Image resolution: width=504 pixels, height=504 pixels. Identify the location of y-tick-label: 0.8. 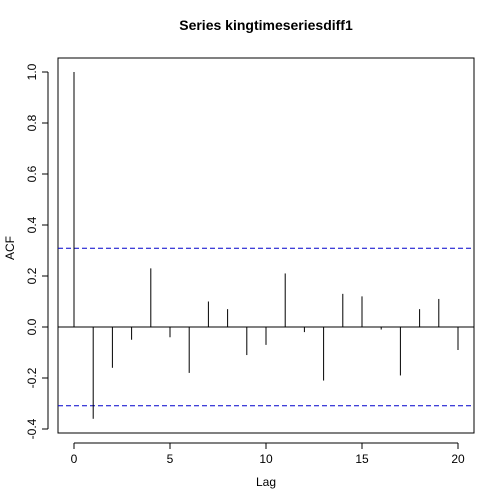
(32, 122).